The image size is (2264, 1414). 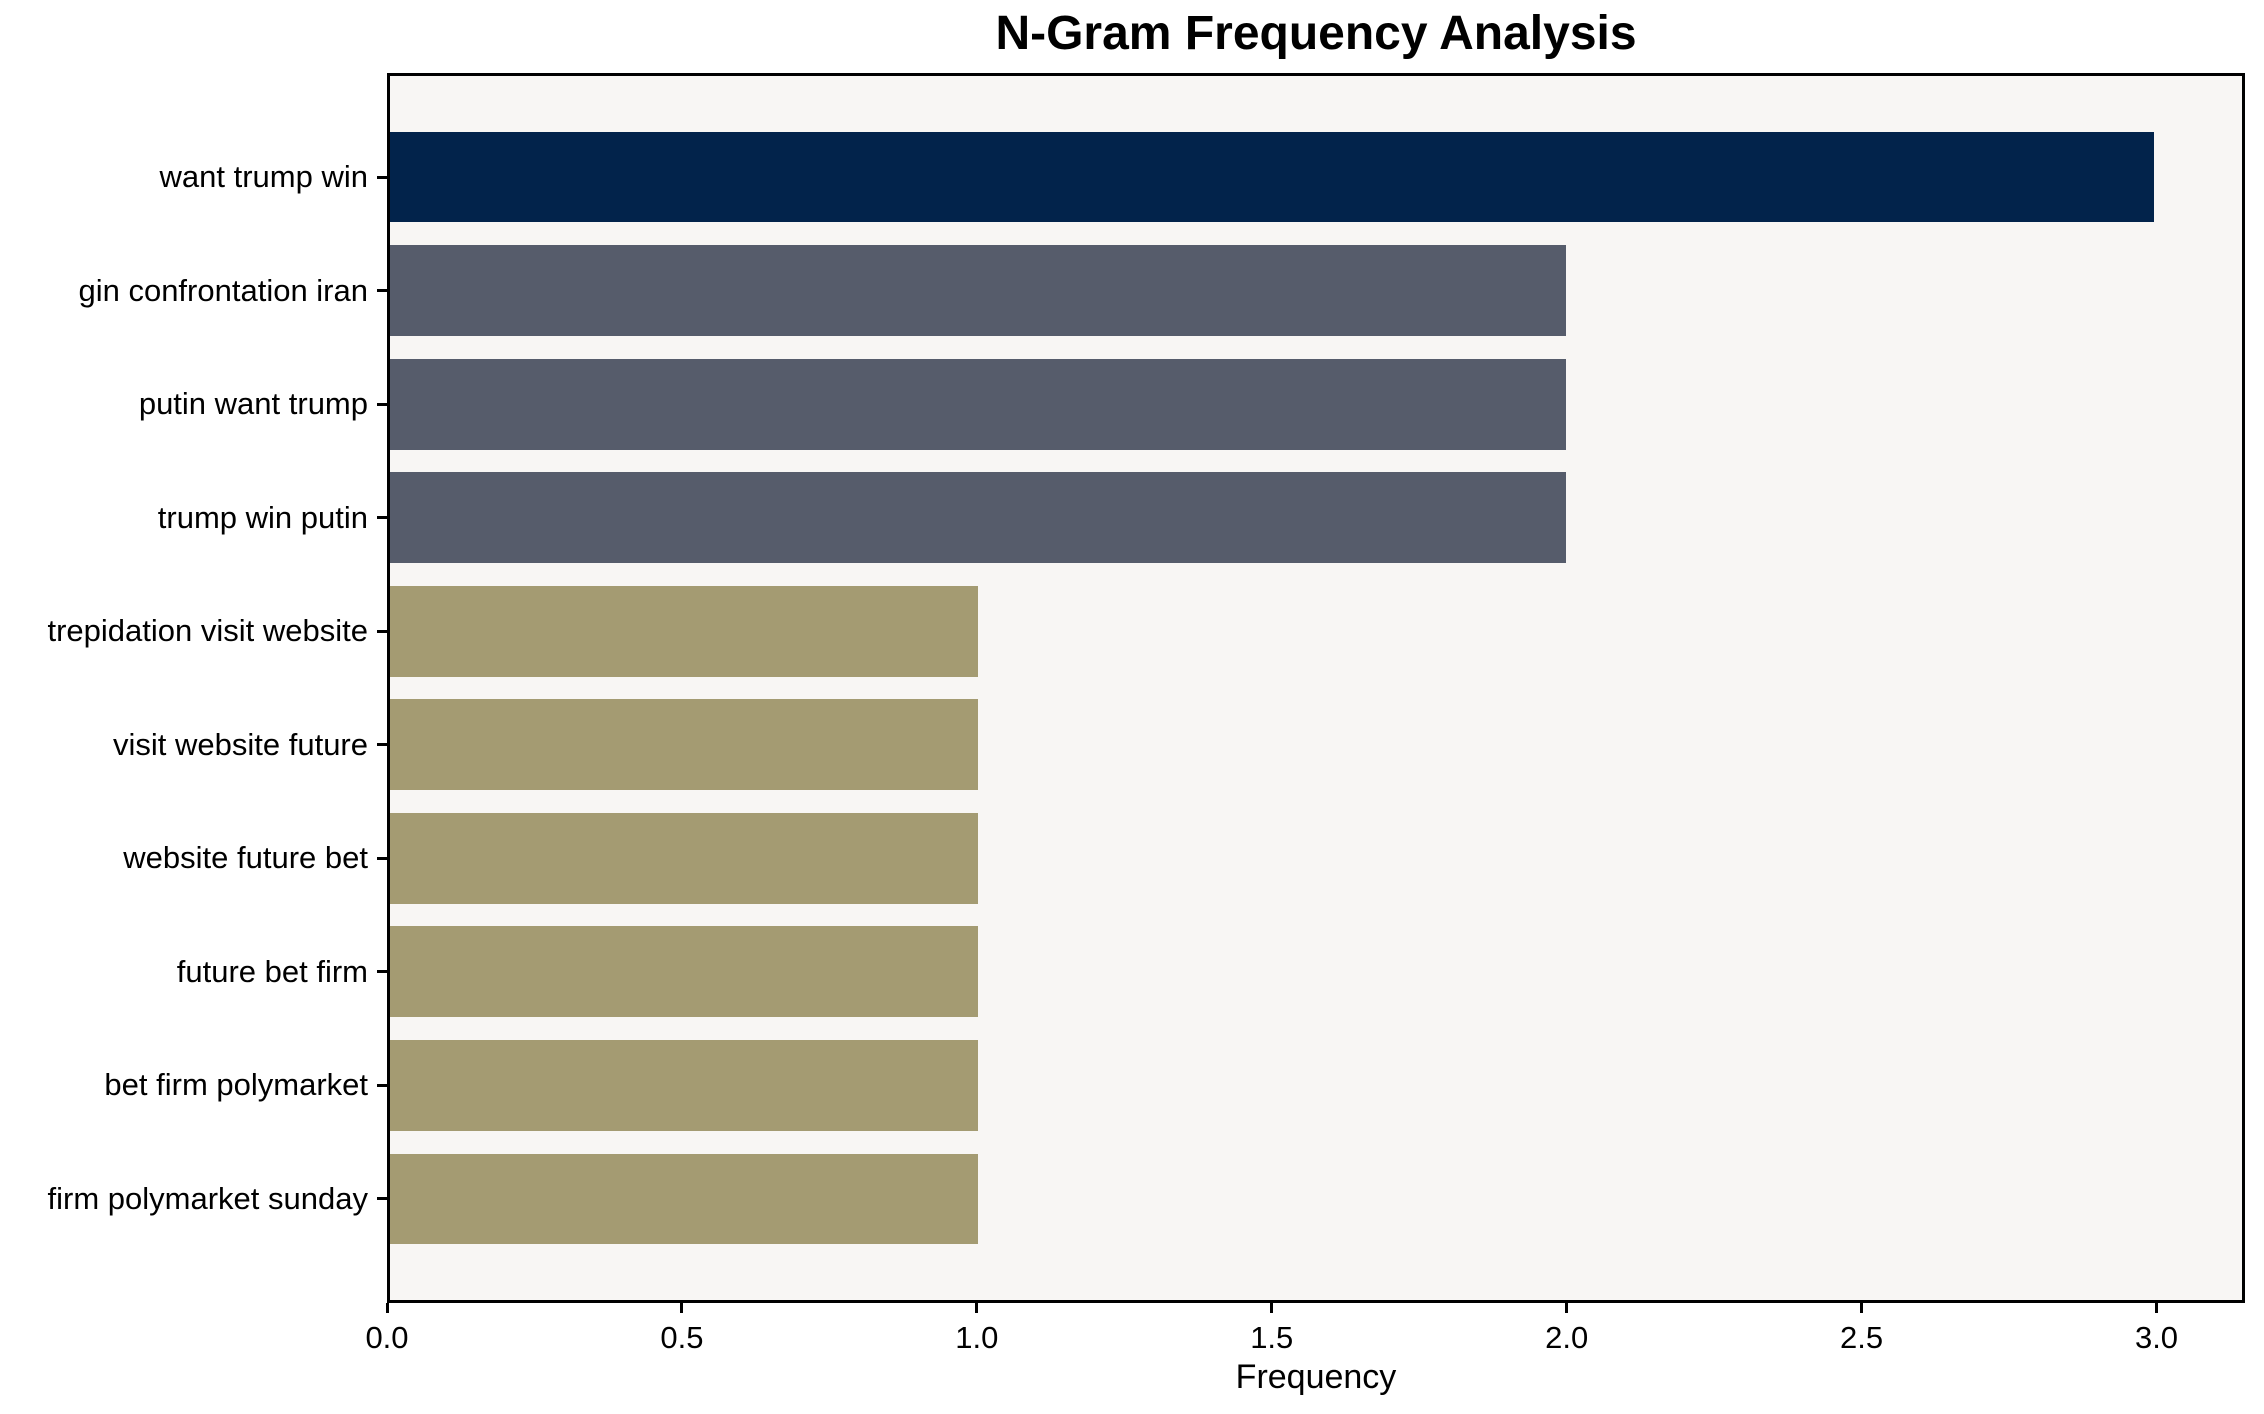 I want to click on y-tick-label: trepidation visit website, so click(x=208, y=631).